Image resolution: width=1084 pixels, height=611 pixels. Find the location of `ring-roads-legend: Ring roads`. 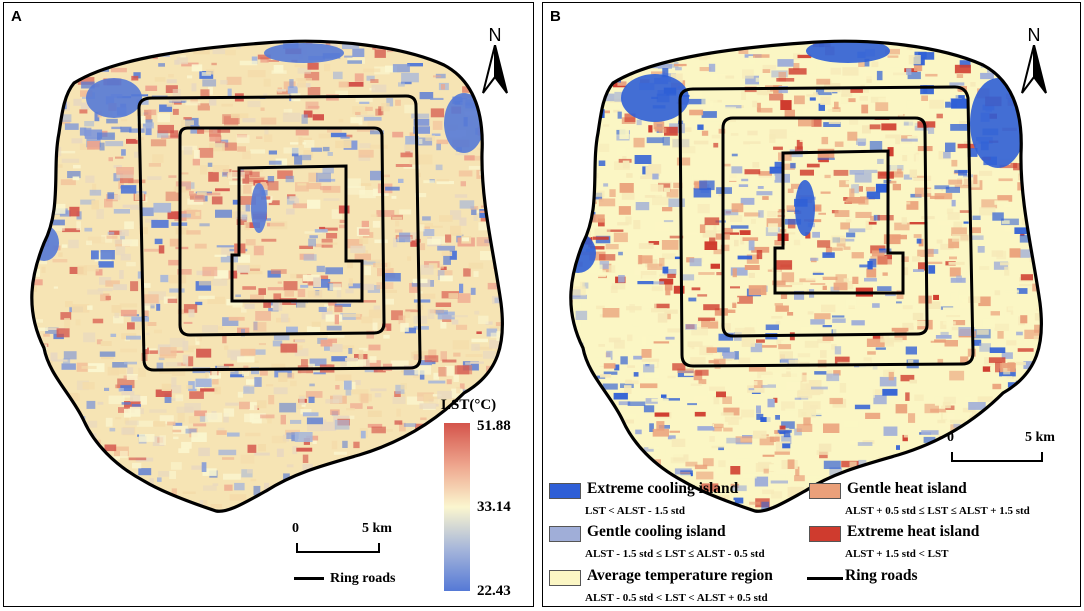

ring-roads-legend: Ring roads is located at coordinates (344, 579).